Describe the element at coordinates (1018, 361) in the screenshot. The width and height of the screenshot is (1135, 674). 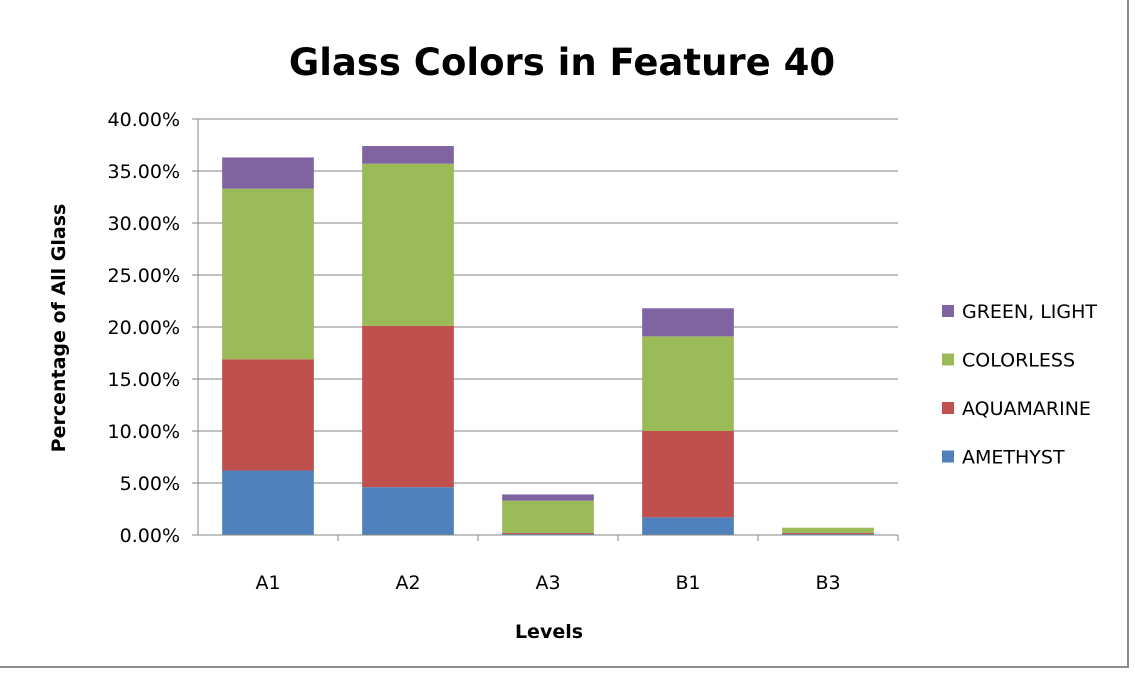
I see `legend-label: COLORLESS` at that location.